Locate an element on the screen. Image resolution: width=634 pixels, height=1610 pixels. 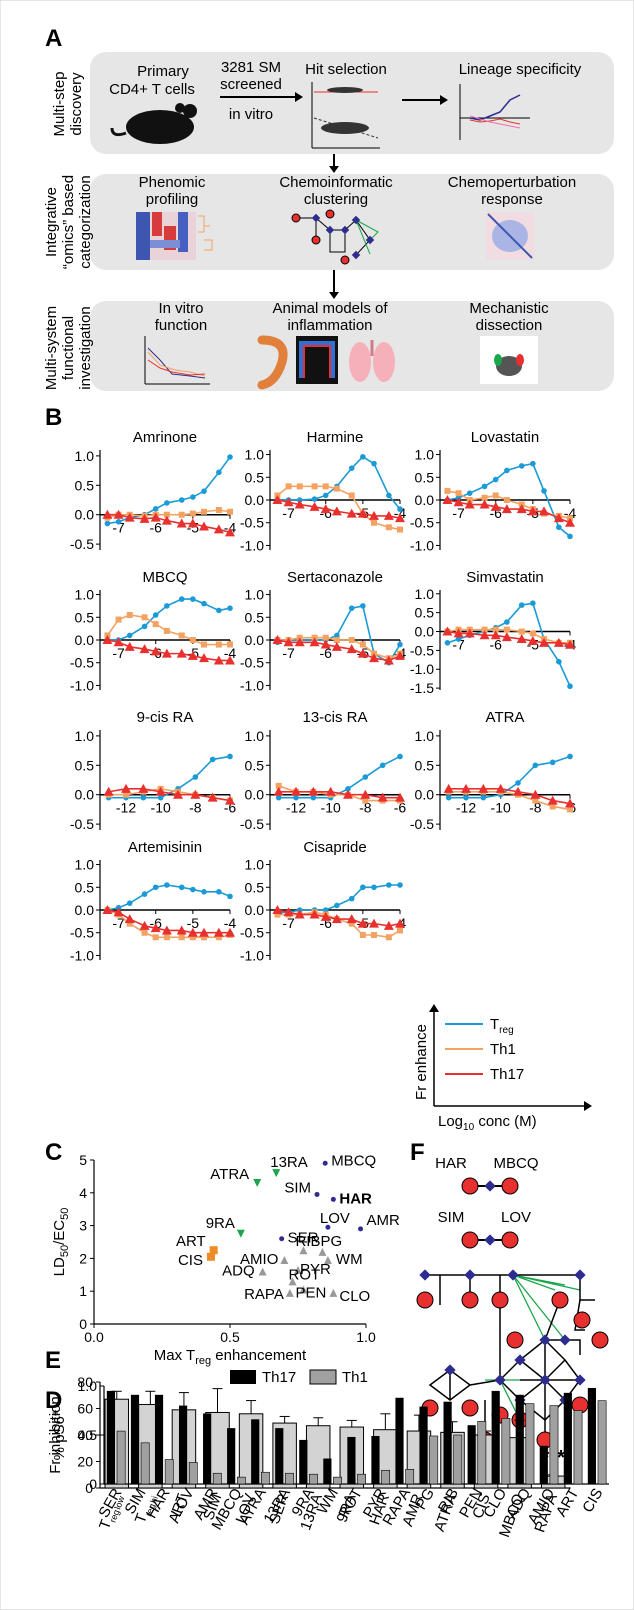
mechanistic-label: Mechanistic is located at coordinates (509, 308).